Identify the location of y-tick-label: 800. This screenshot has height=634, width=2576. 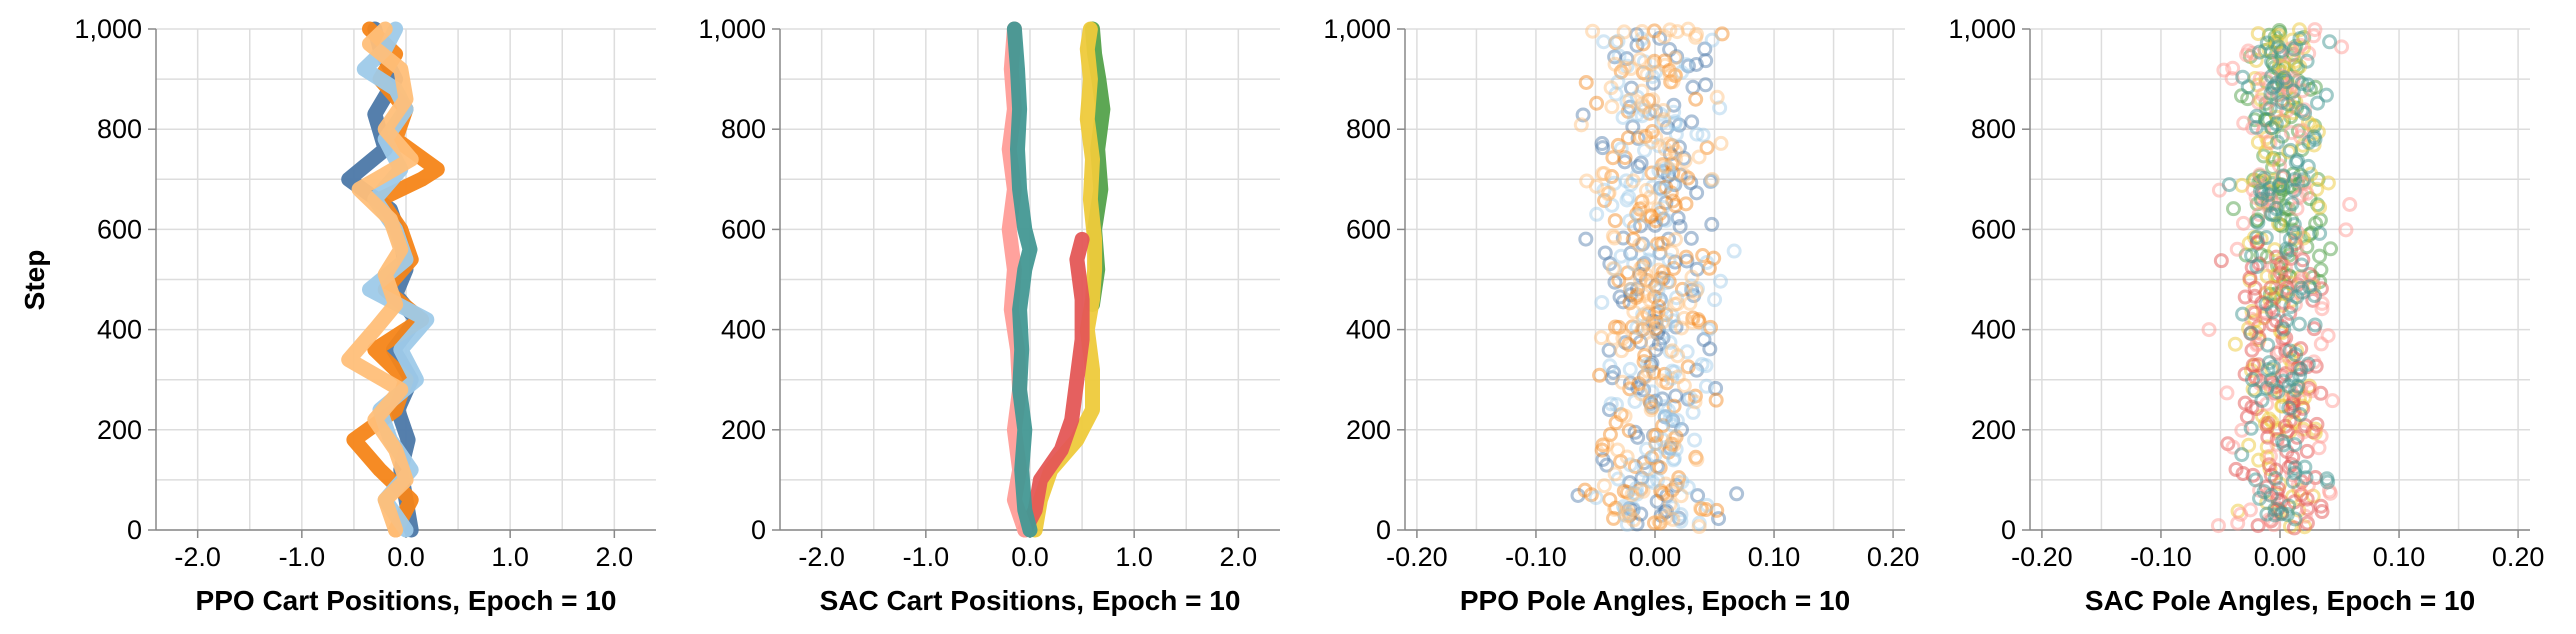
(119, 129).